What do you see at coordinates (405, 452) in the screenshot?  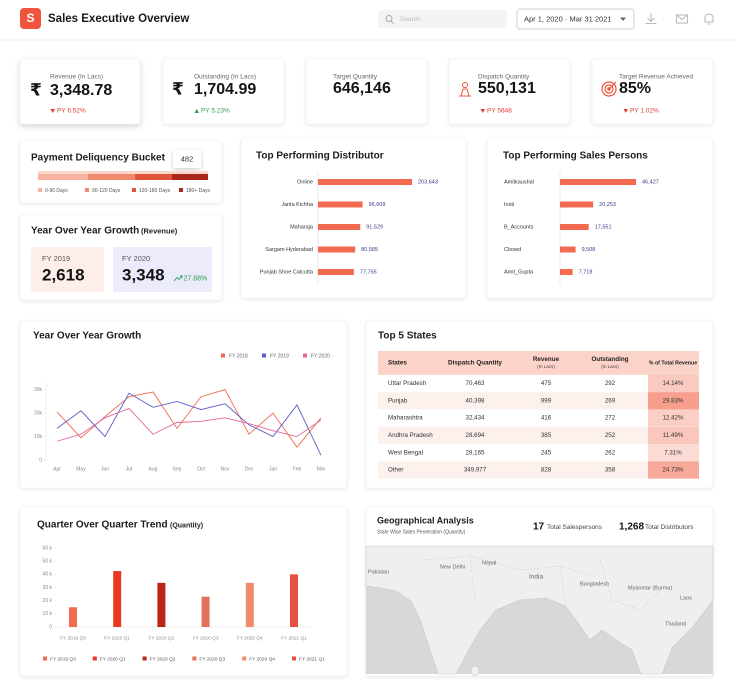 I see `table-cell: West Bengal` at bounding box center [405, 452].